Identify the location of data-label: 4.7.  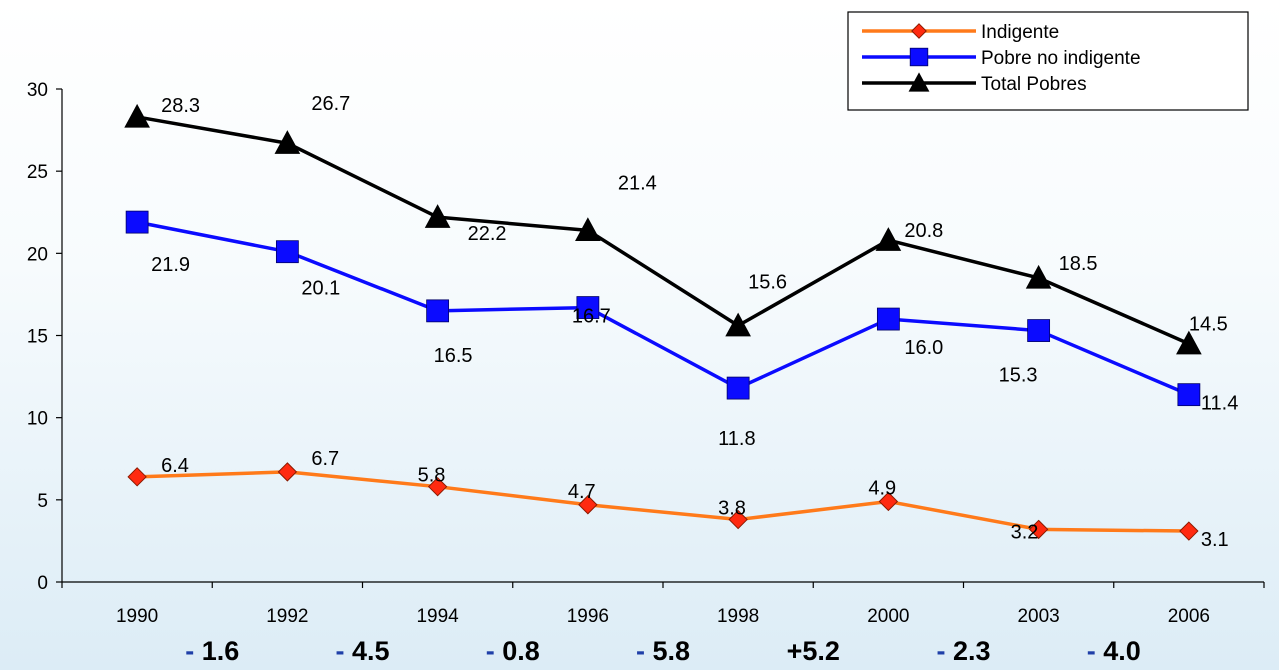
(582, 492).